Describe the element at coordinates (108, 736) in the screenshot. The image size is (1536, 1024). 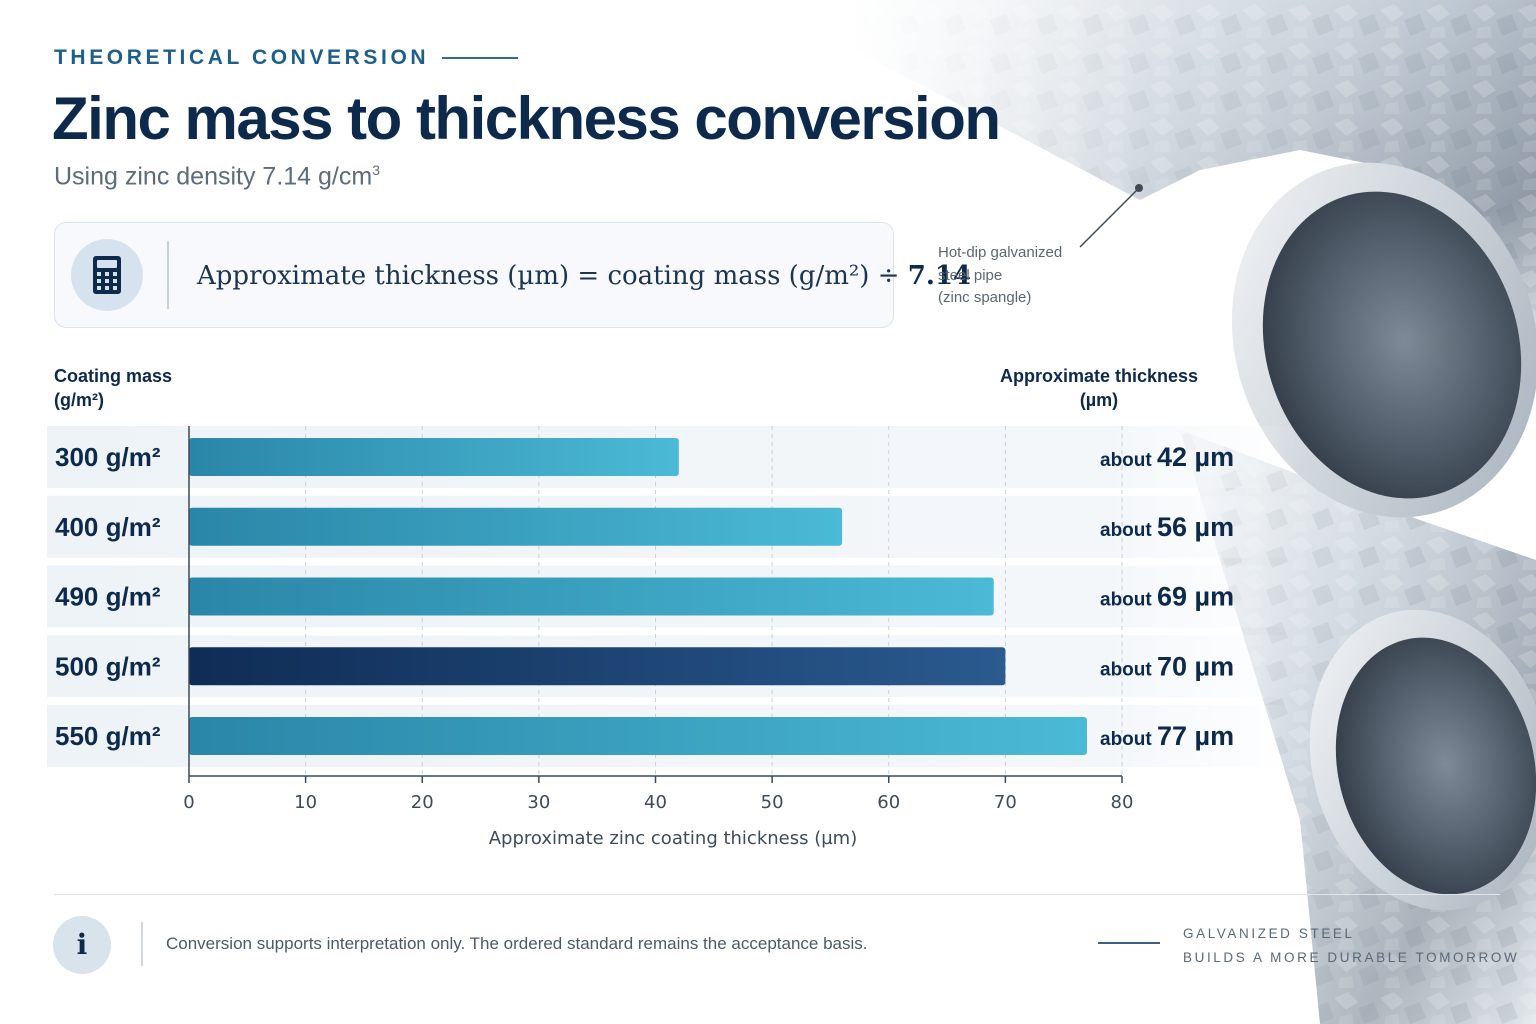
I see `category-label: 550 g/m²` at that location.